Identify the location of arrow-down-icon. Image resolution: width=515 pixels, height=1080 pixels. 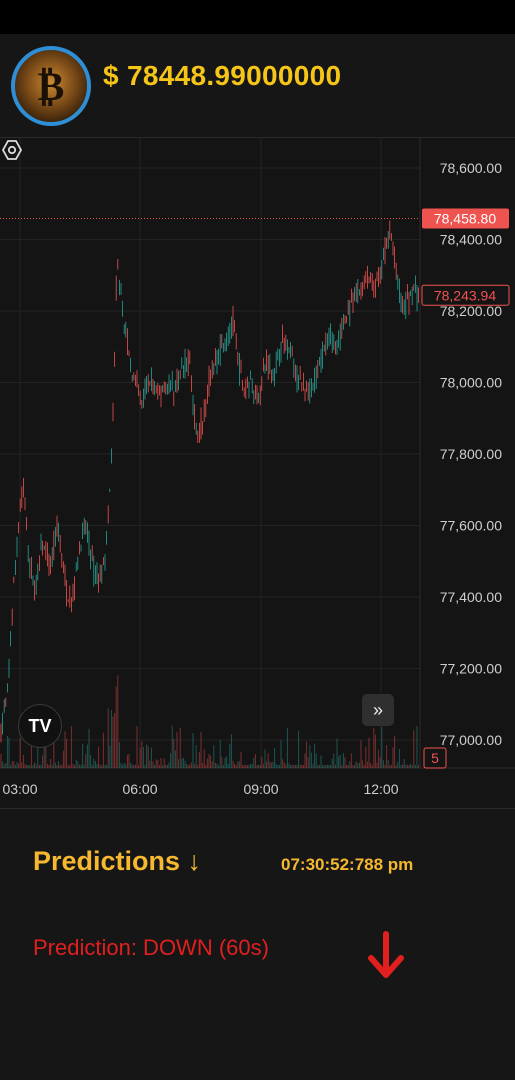
(386, 954).